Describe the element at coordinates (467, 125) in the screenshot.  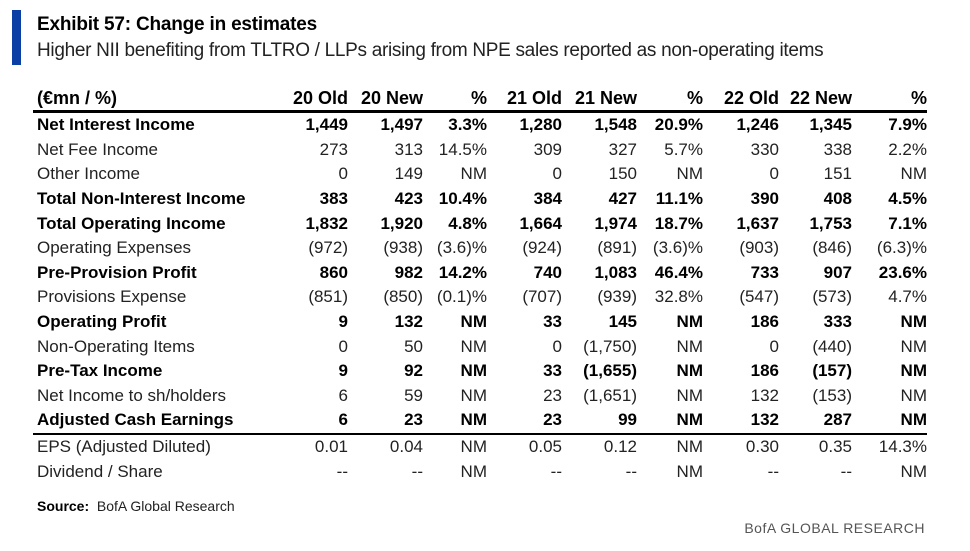
I see `table-cell: 3.3%` at that location.